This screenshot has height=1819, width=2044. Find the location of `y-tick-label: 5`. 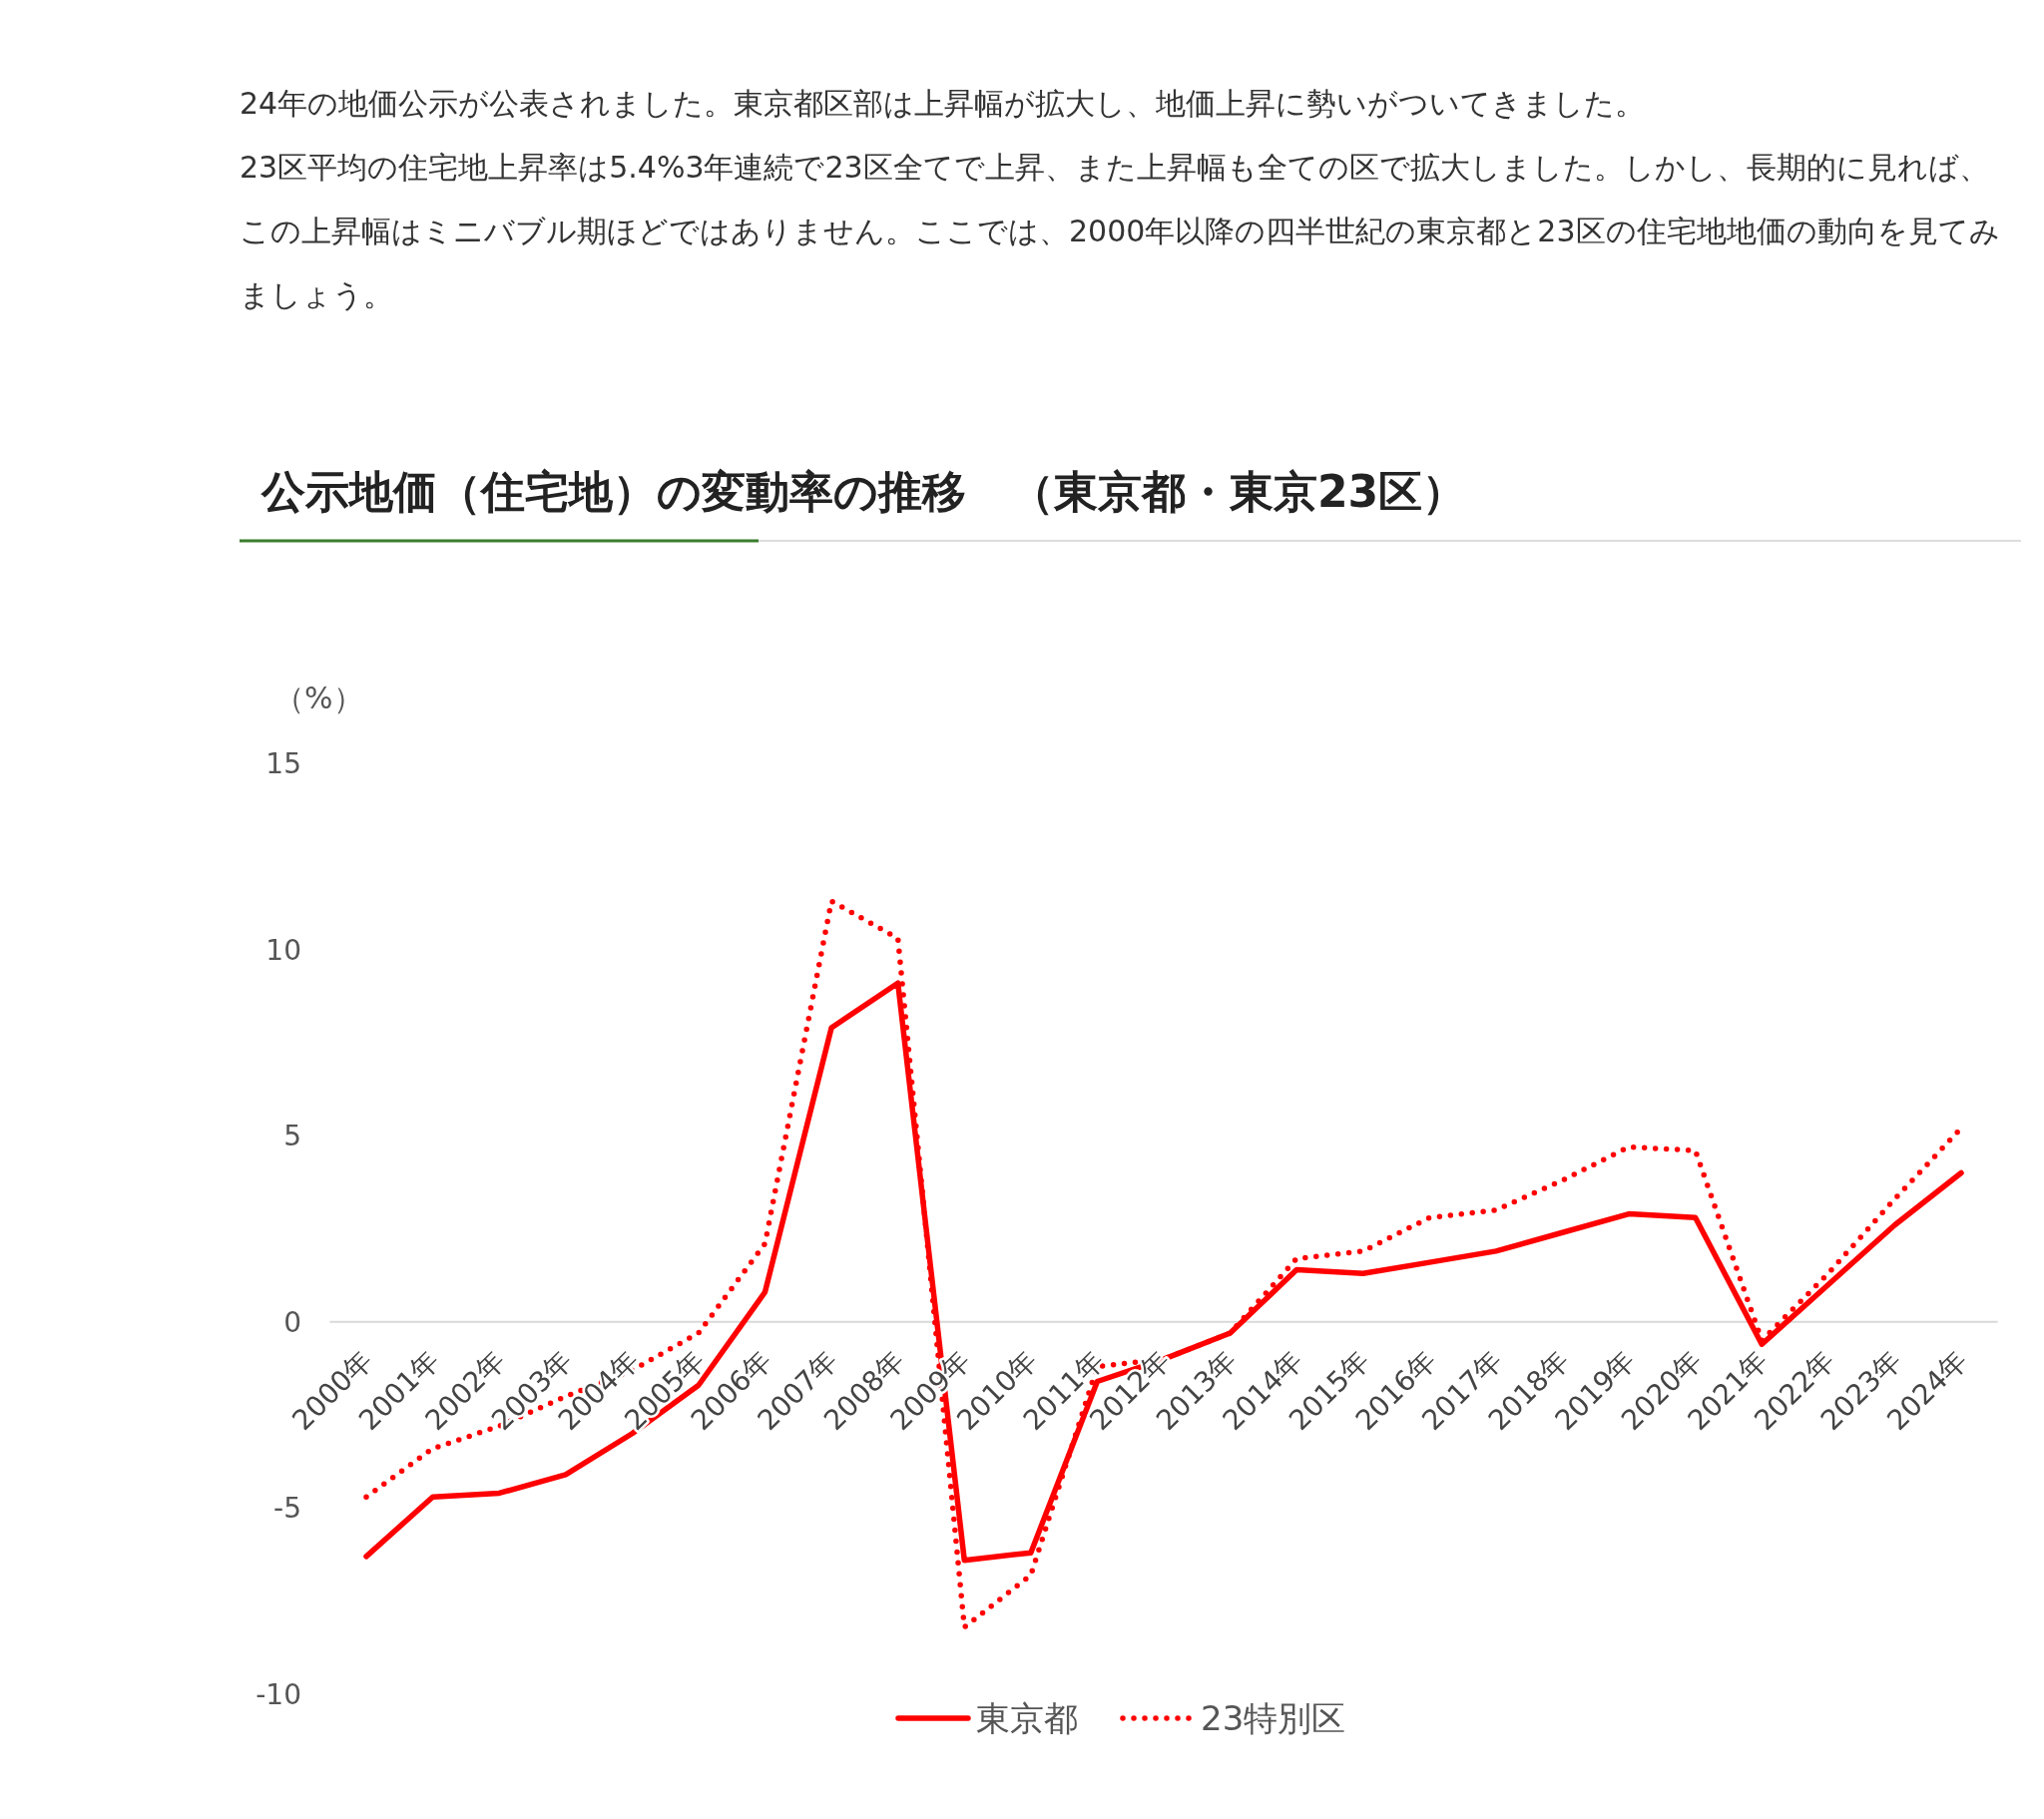

y-tick-label: 5 is located at coordinates (292, 1136).